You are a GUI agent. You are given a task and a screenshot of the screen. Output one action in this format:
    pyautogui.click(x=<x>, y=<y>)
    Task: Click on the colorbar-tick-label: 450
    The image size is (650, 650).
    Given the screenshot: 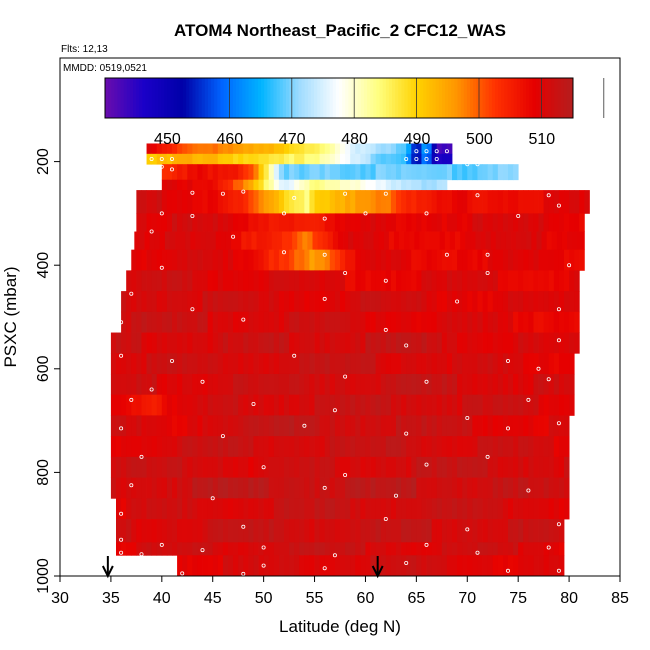 What is the action you would take?
    pyautogui.click(x=167, y=139)
    